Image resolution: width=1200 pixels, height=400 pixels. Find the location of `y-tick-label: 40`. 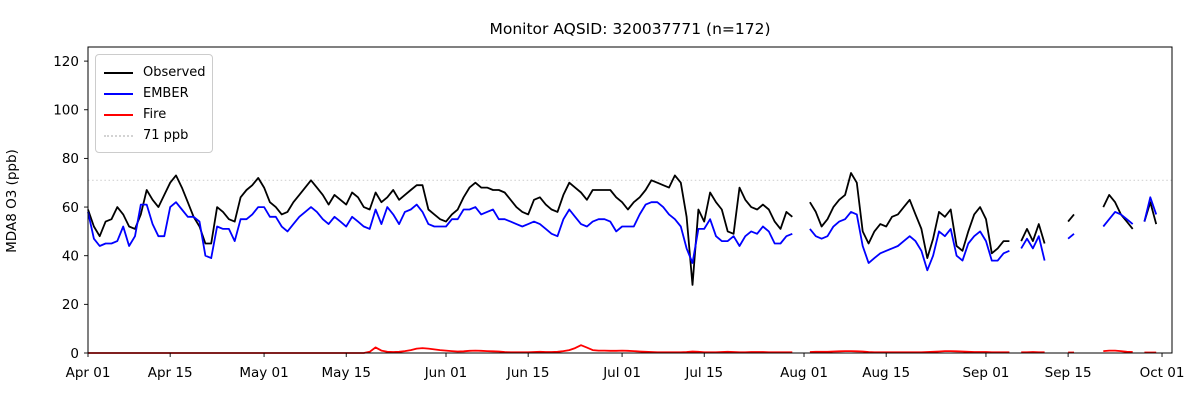

y-tick-label: 40 is located at coordinates (70, 257).